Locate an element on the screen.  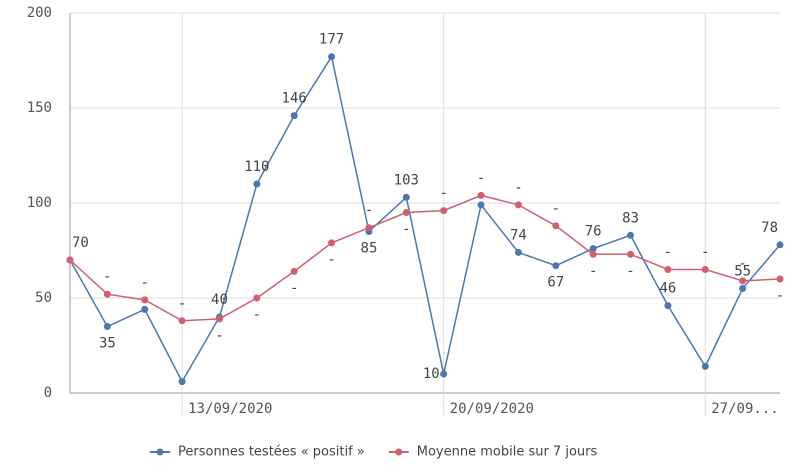
value-label: 46 is located at coordinates (667, 289).